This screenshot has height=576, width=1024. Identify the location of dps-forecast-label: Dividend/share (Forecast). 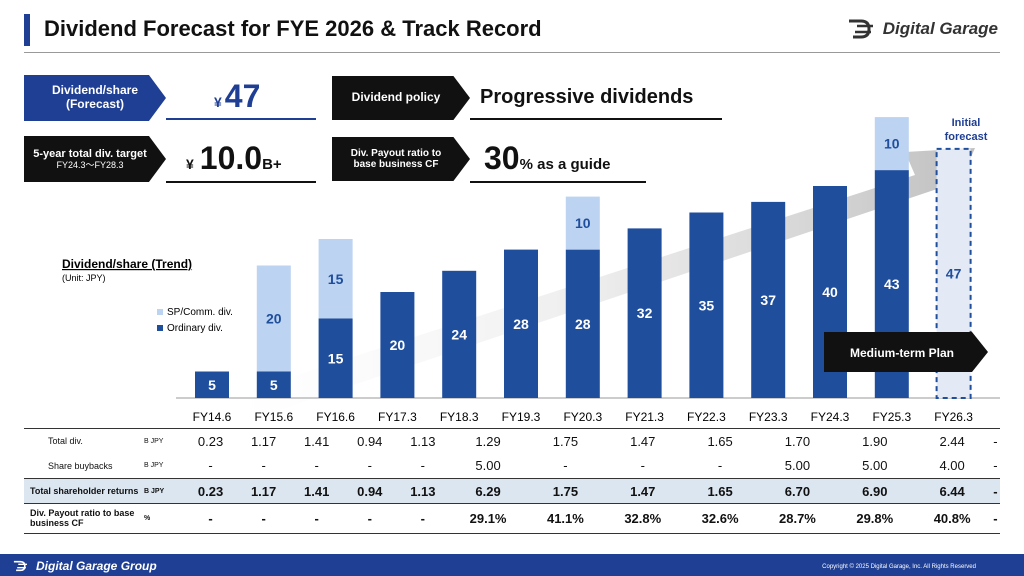
(95, 98).